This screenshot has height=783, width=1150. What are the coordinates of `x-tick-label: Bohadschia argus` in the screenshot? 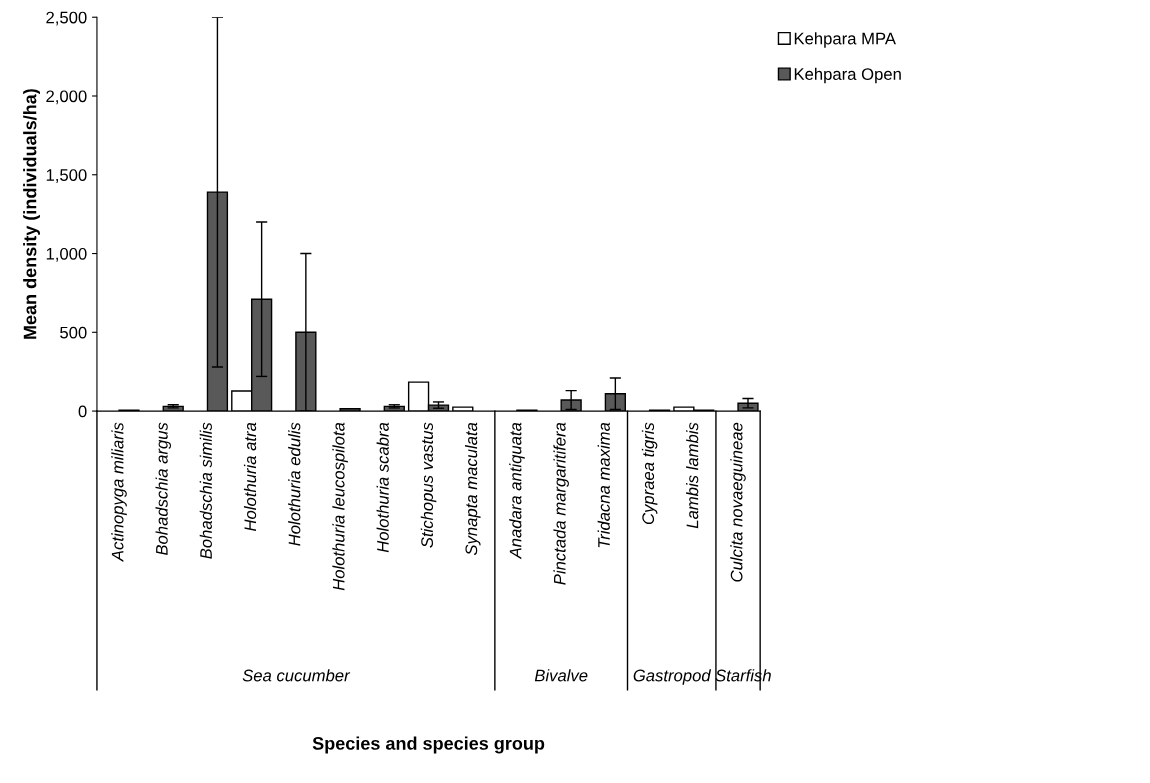 It's located at (163, 489).